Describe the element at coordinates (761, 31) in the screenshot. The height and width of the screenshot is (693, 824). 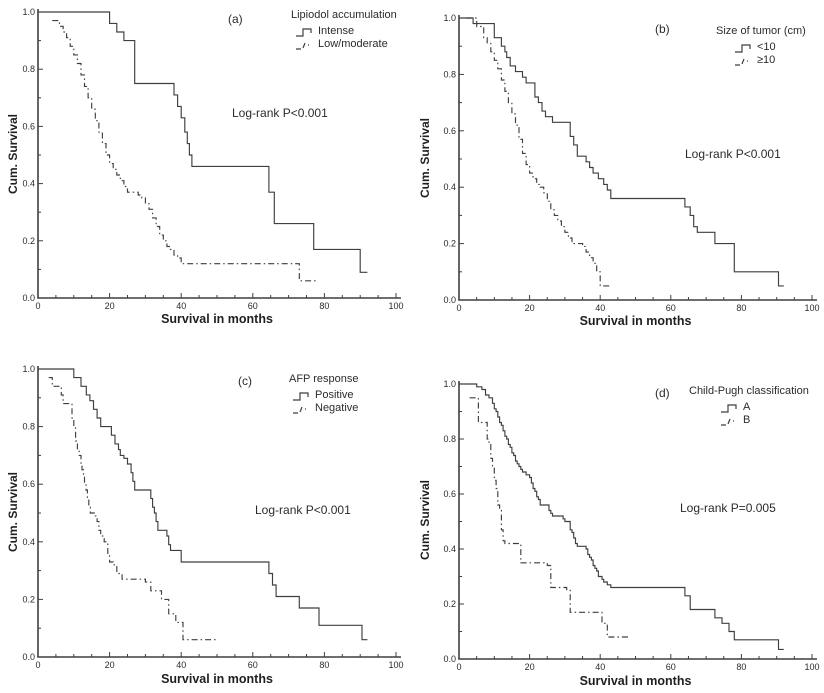
I see `legend-title: Size of tumor (cm)` at that location.